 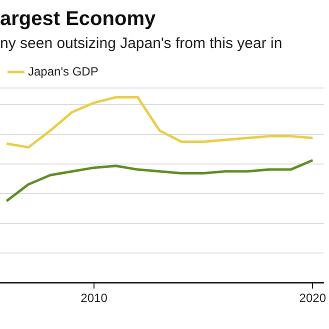 I want to click on x-tick-label: 2010, so click(x=94, y=298).